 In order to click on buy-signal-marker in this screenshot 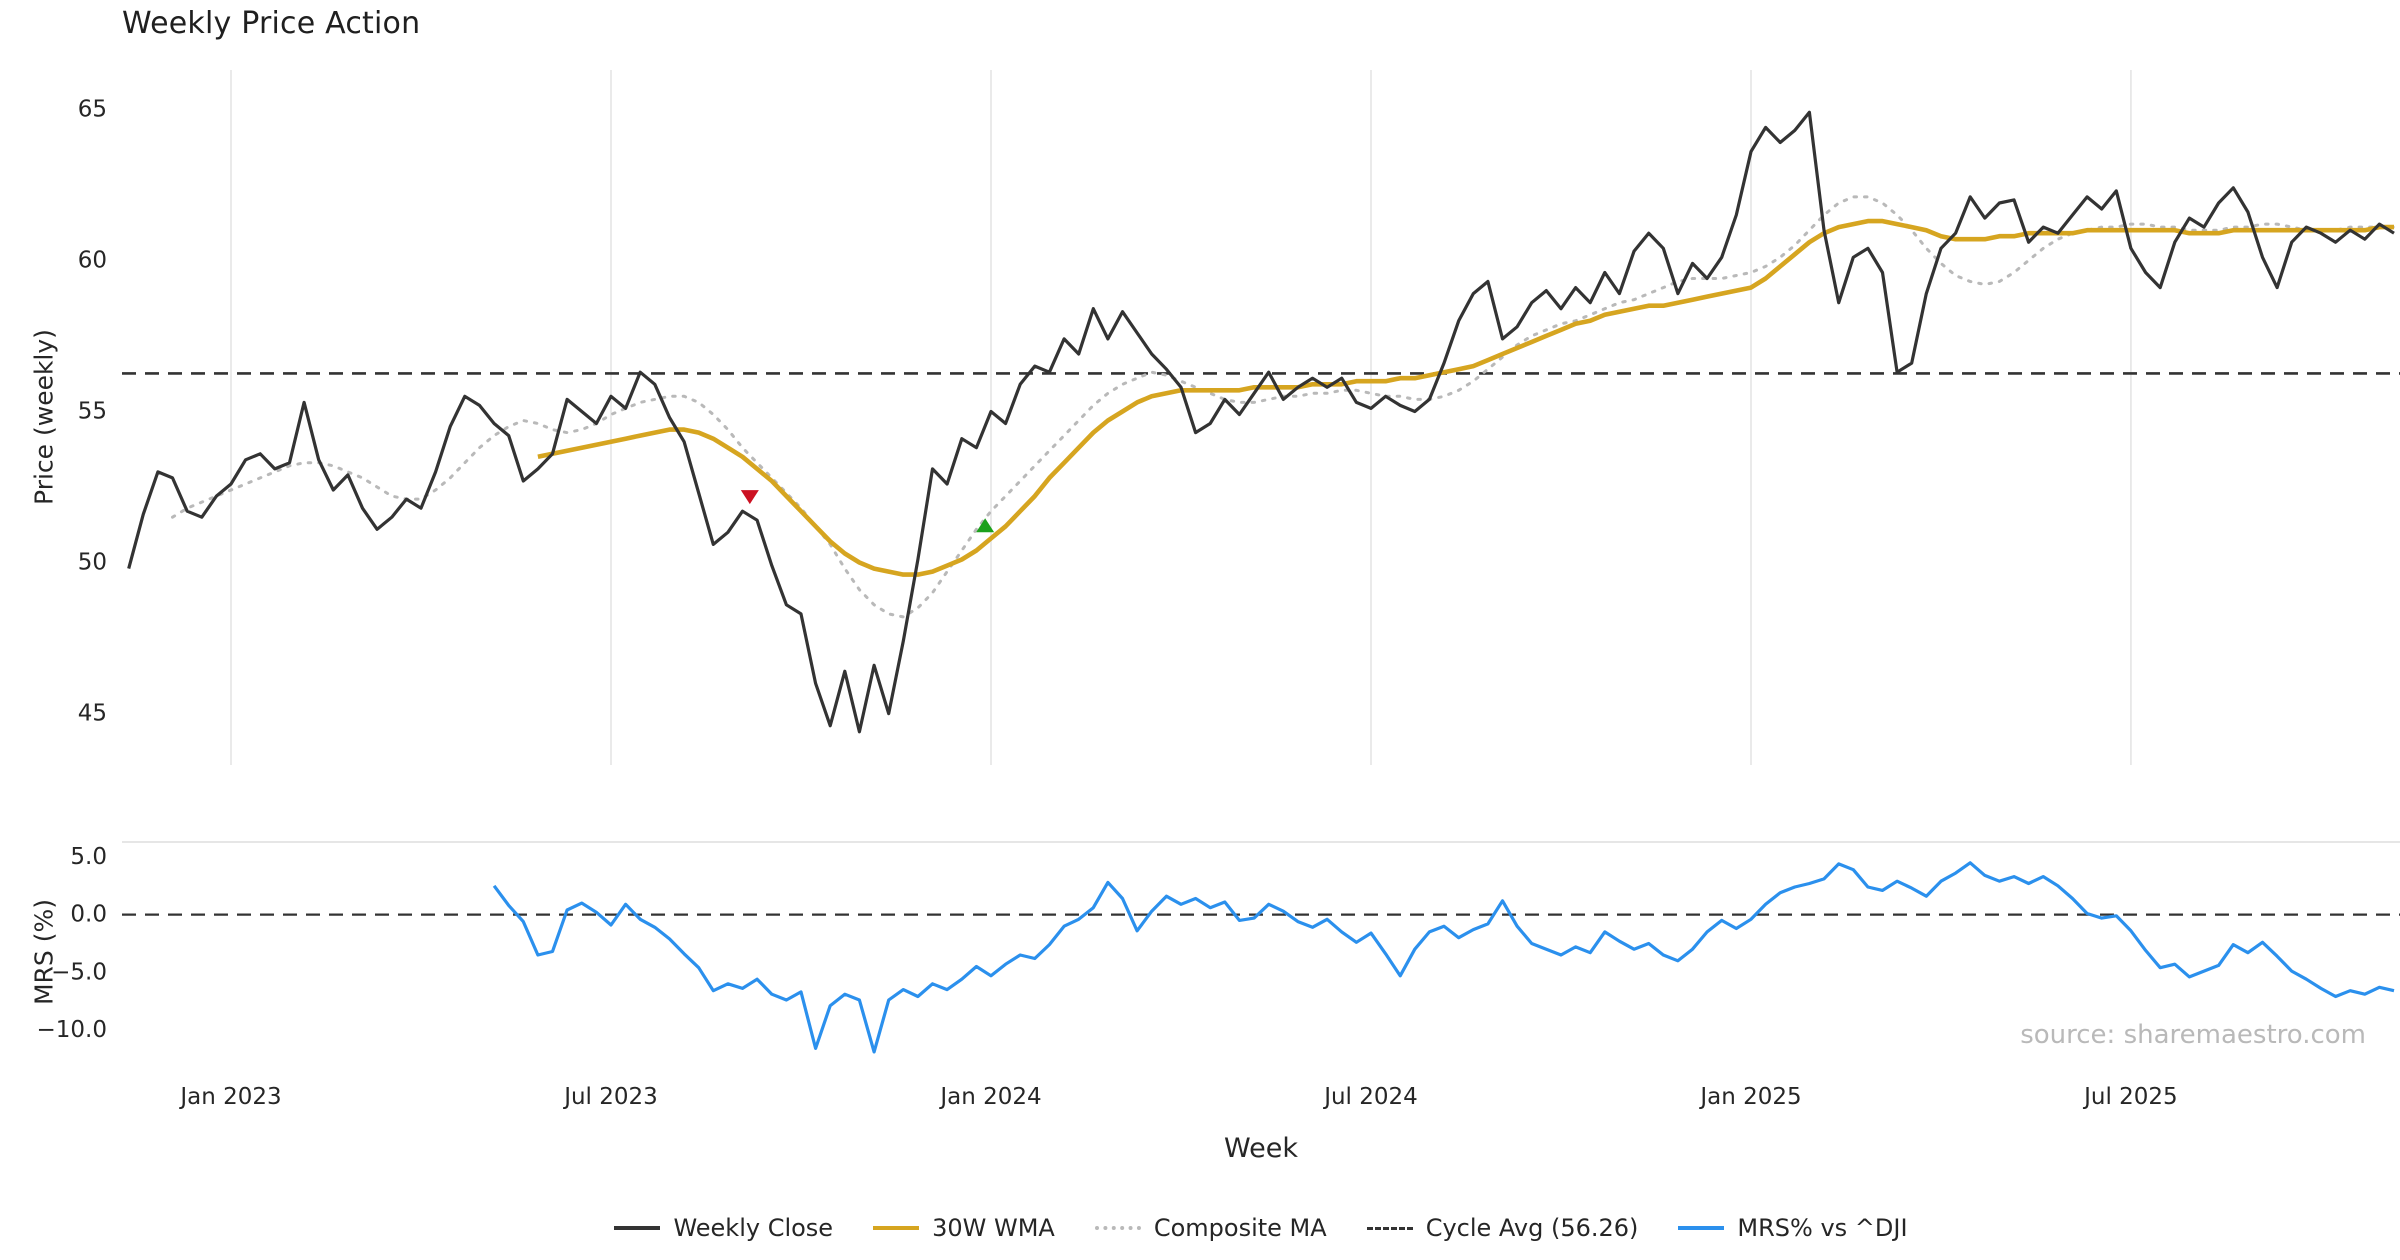, I will do `click(985, 525)`.